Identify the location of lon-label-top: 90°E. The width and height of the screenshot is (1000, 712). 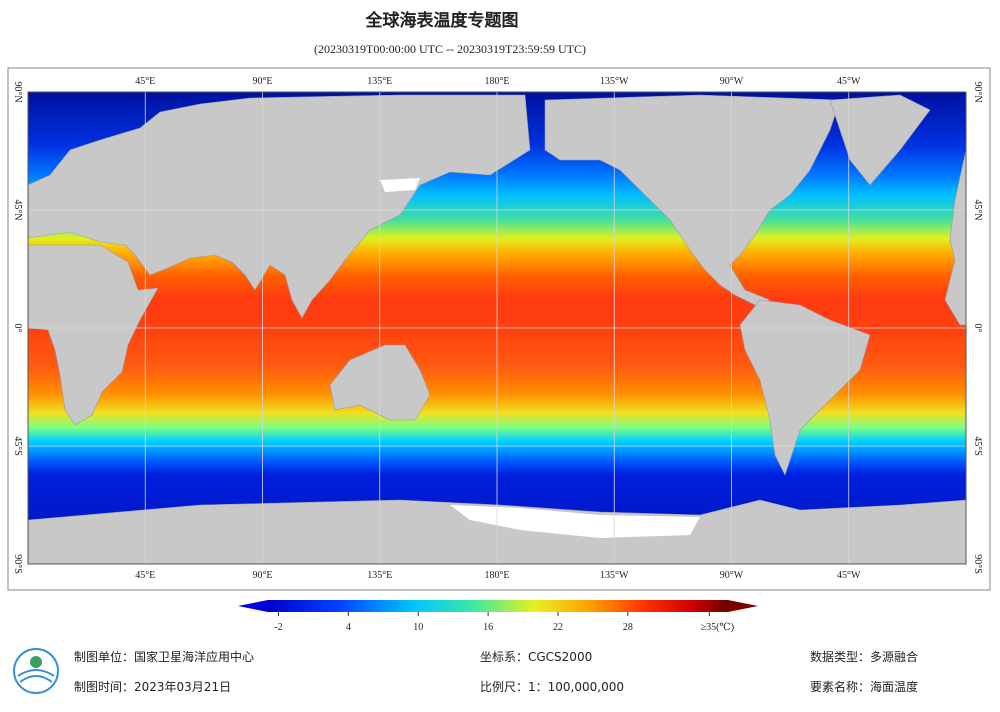
(262, 81).